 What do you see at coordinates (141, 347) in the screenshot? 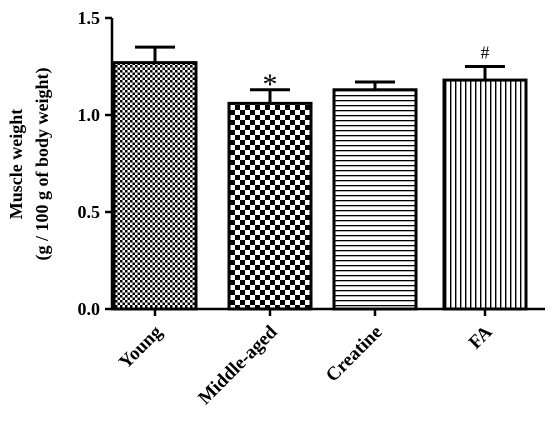
I see `category-label: Young` at bounding box center [141, 347].